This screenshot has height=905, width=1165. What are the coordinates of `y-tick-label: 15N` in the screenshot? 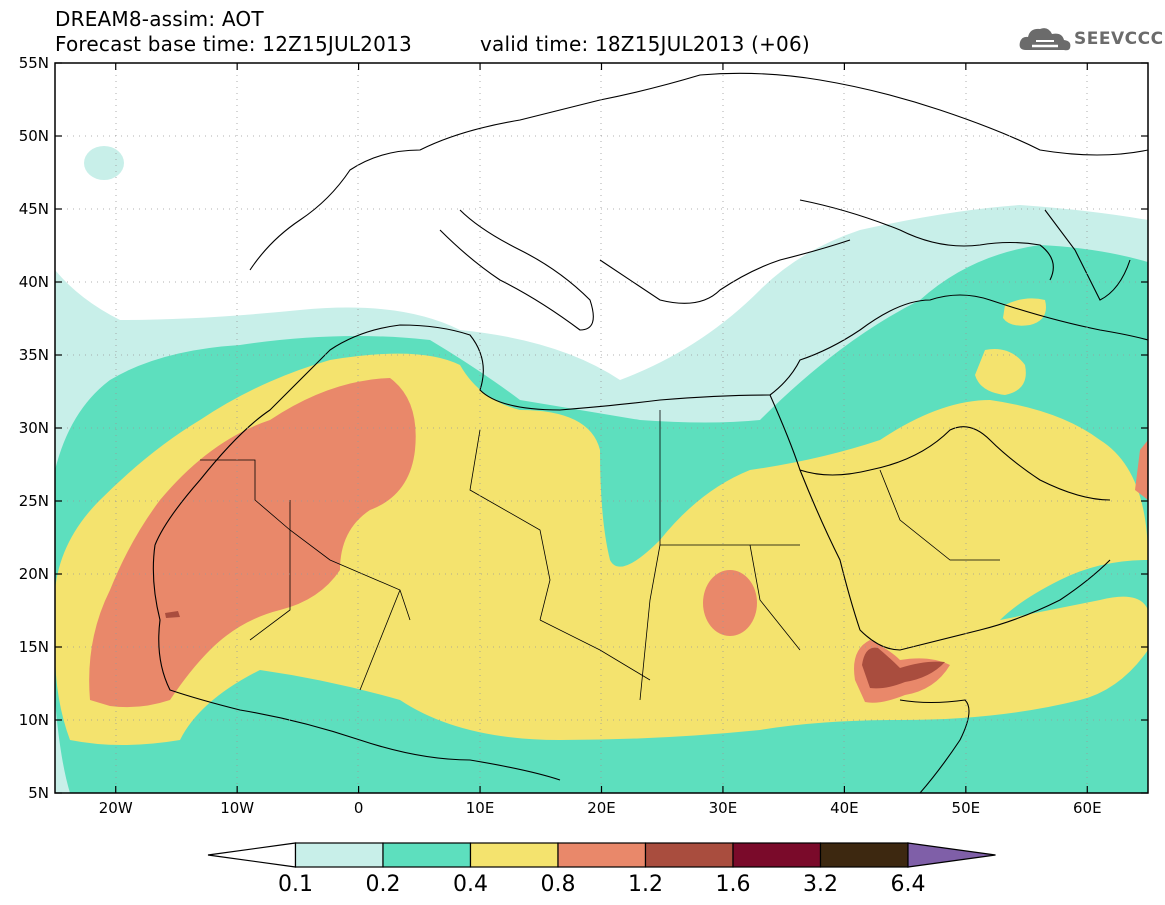 It's located at (34, 647).